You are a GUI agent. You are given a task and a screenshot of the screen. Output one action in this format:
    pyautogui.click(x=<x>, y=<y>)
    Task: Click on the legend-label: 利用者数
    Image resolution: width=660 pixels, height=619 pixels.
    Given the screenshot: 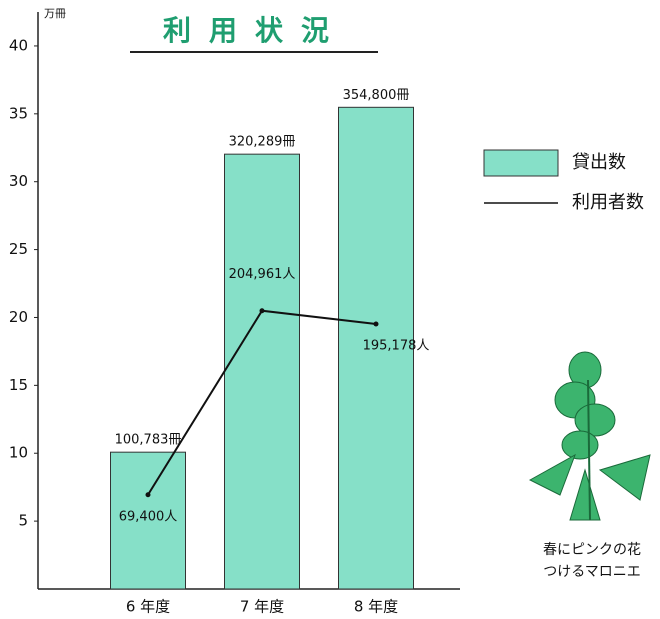 What is the action you would take?
    pyautogui.click(x=608, y=202)
    